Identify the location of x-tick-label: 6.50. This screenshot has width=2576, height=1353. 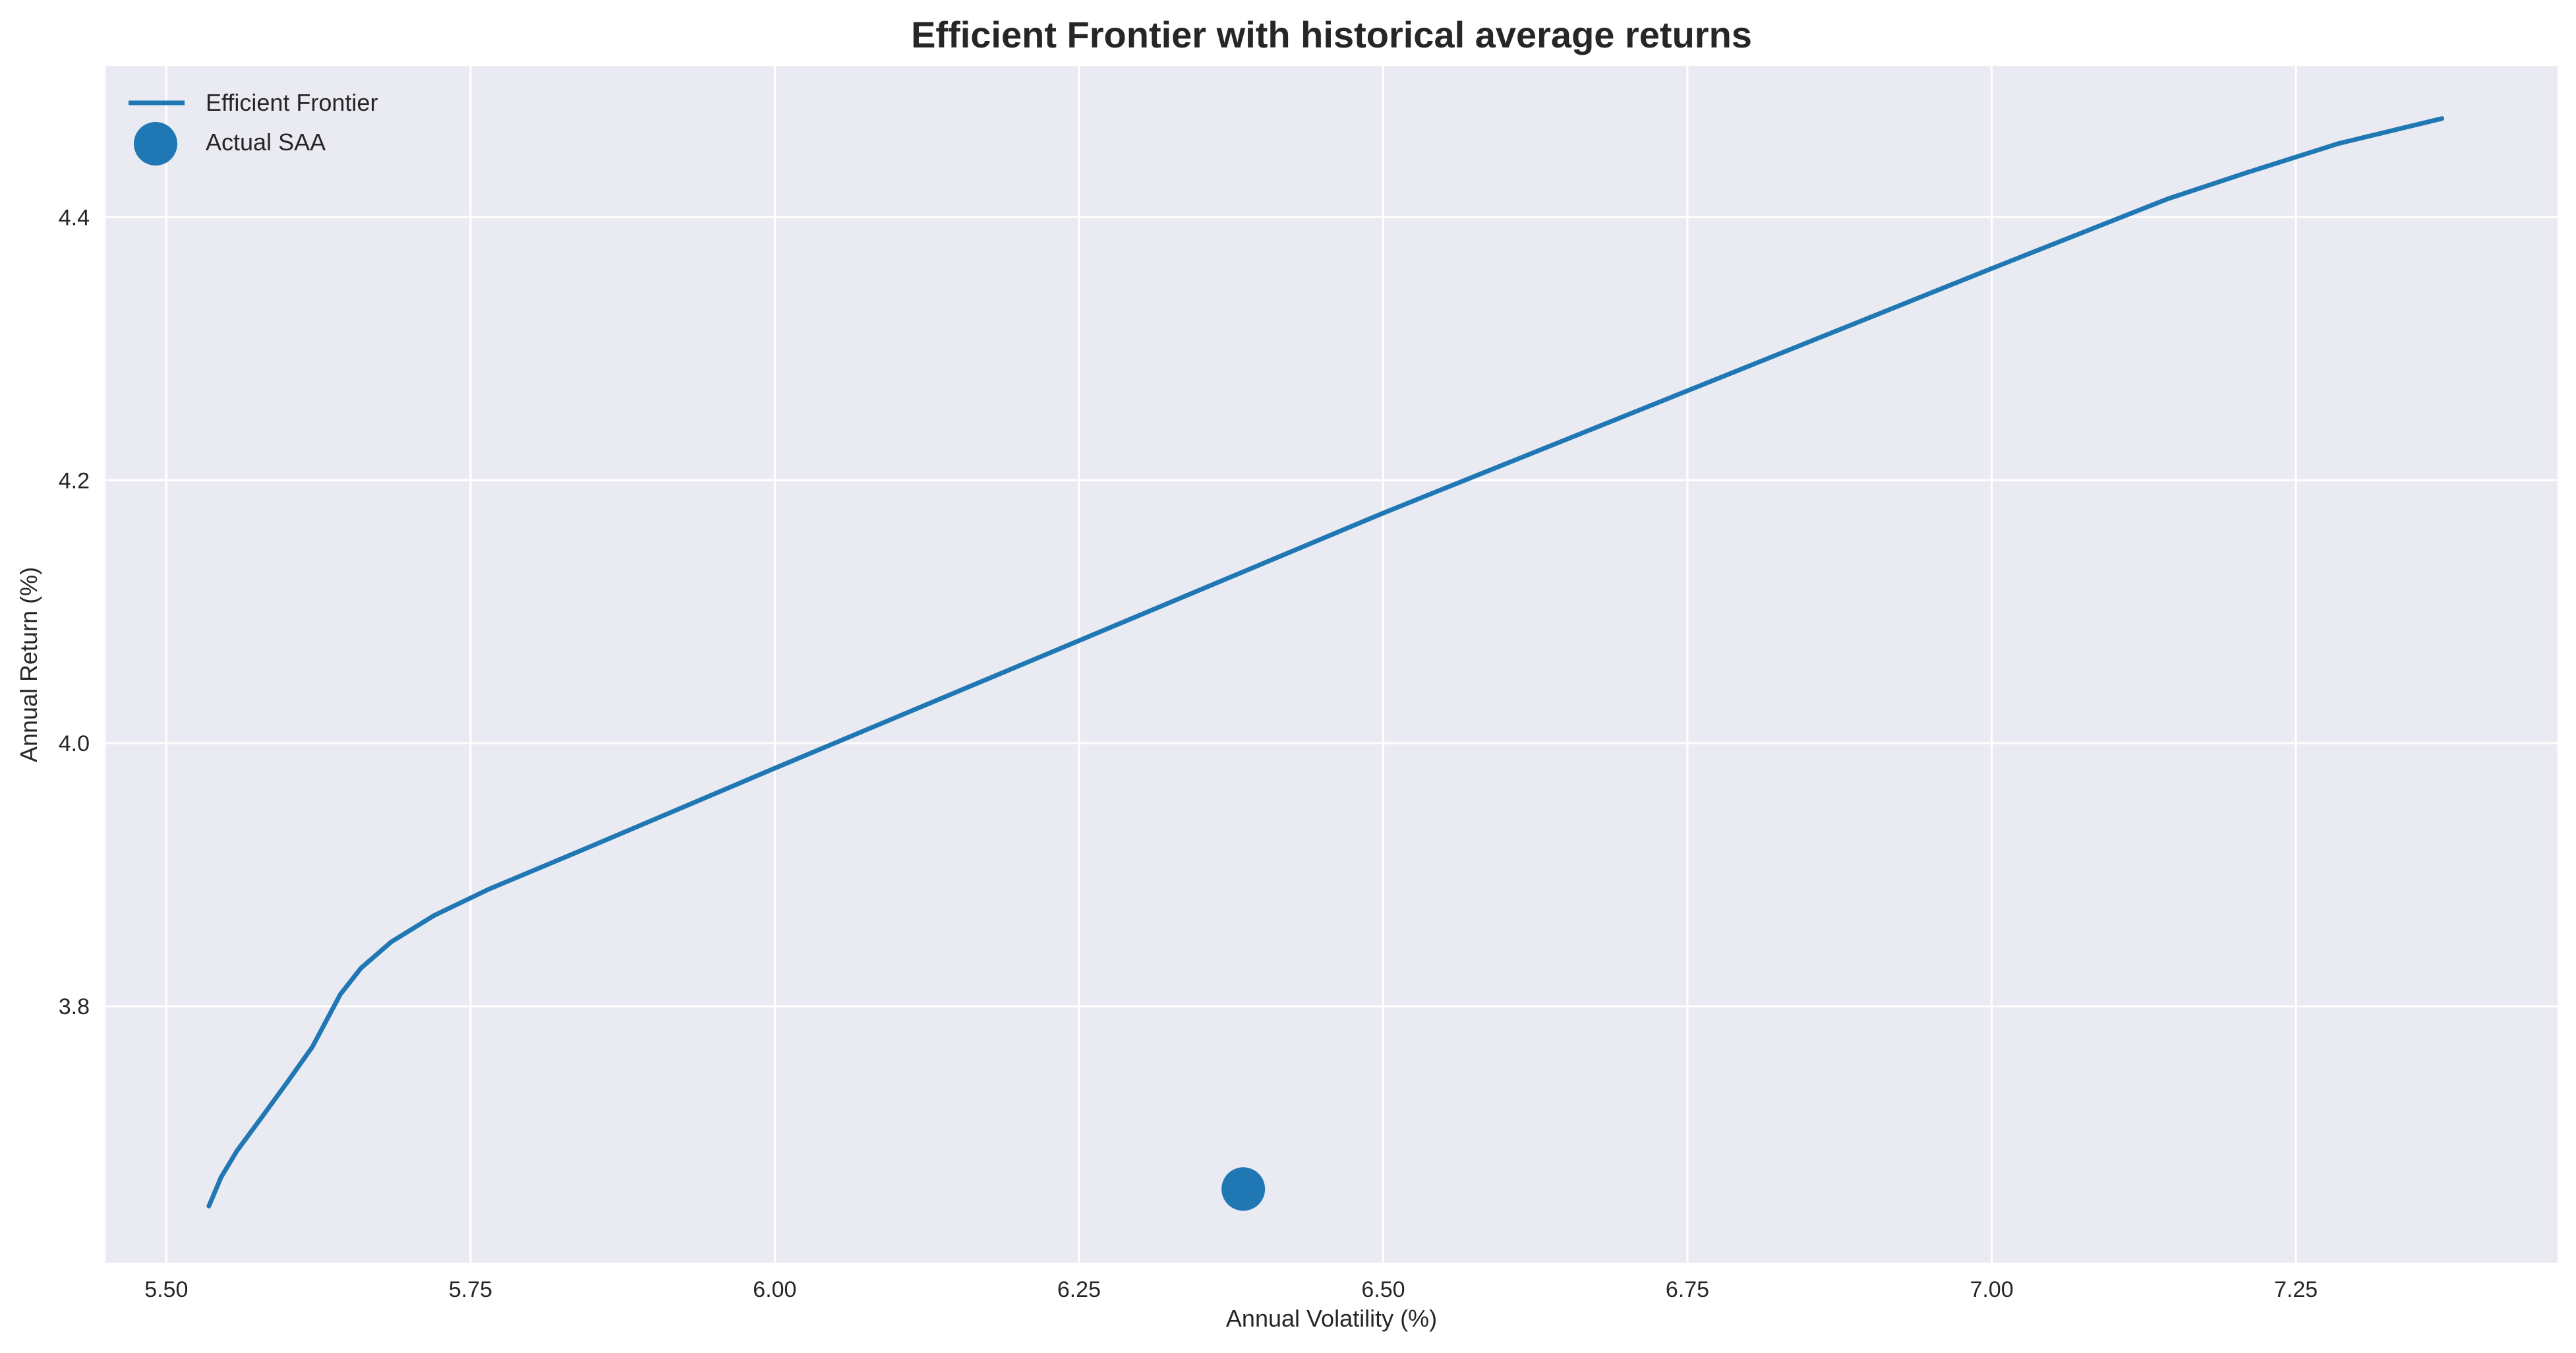
(1383, 1289).